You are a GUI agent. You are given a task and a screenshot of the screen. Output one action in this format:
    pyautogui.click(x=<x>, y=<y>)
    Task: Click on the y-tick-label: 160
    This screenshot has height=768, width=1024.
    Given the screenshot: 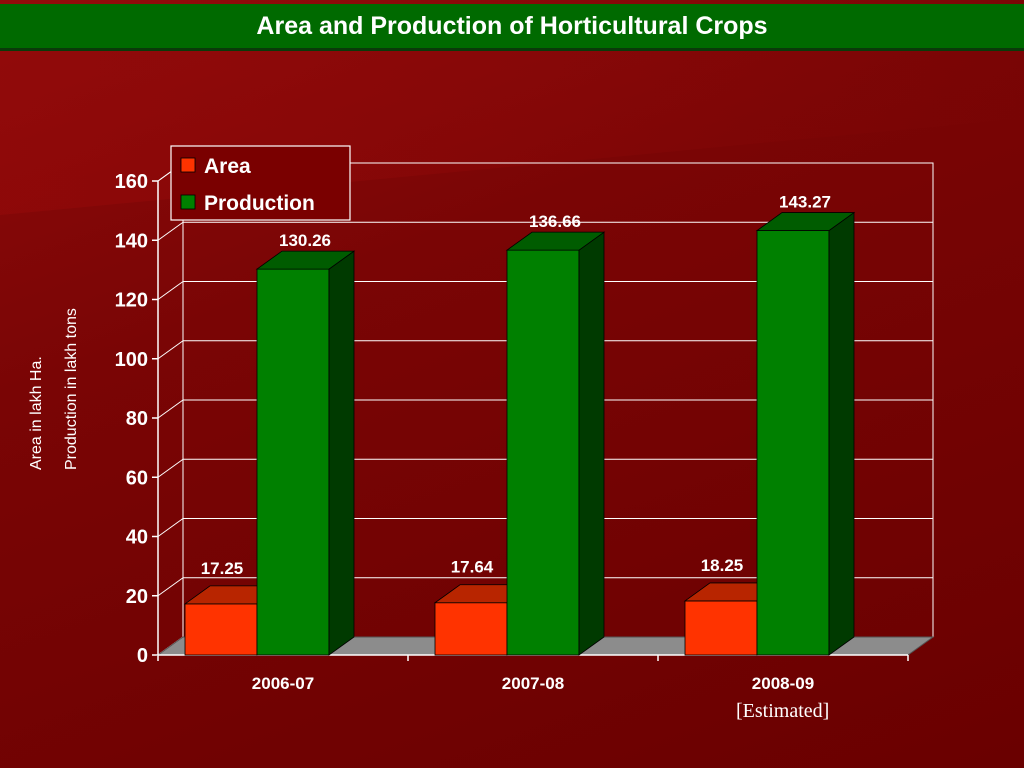 What is the action you would take?
    pyautogui.click(x=131, y=182)
    